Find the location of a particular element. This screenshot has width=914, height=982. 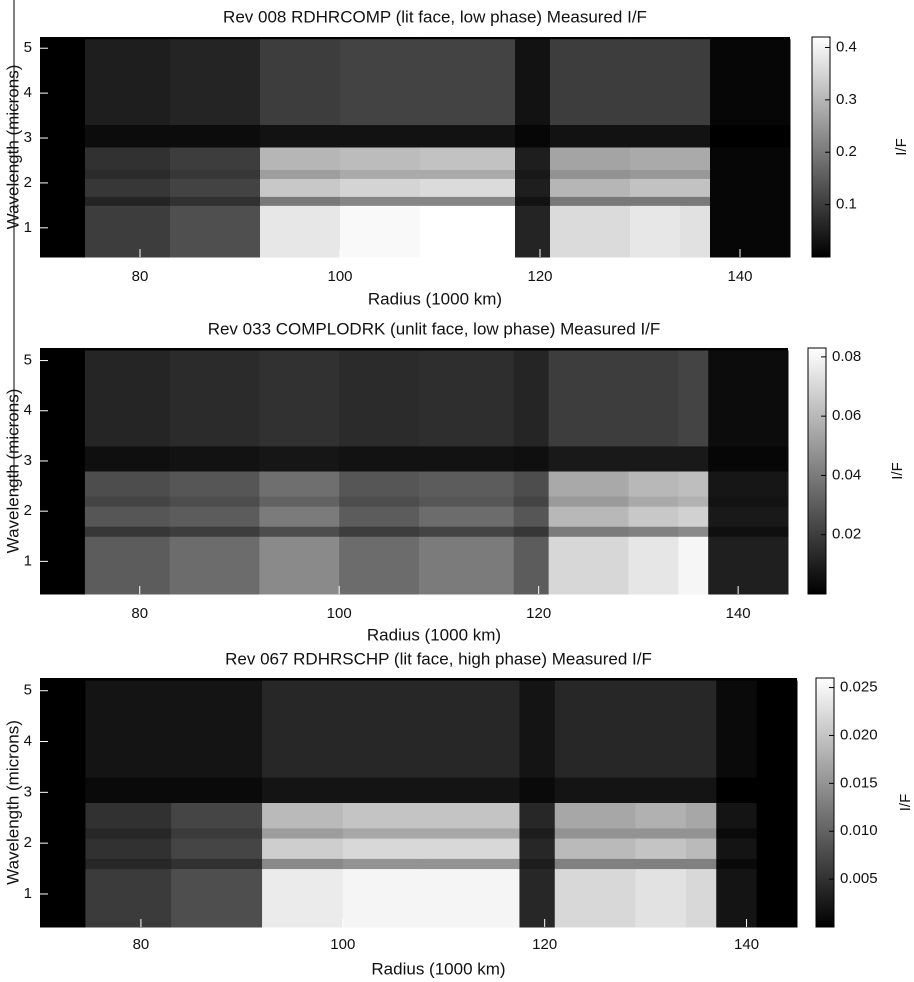

colorbar-tick-label: 0.4 is located at coordinates (846, 46).